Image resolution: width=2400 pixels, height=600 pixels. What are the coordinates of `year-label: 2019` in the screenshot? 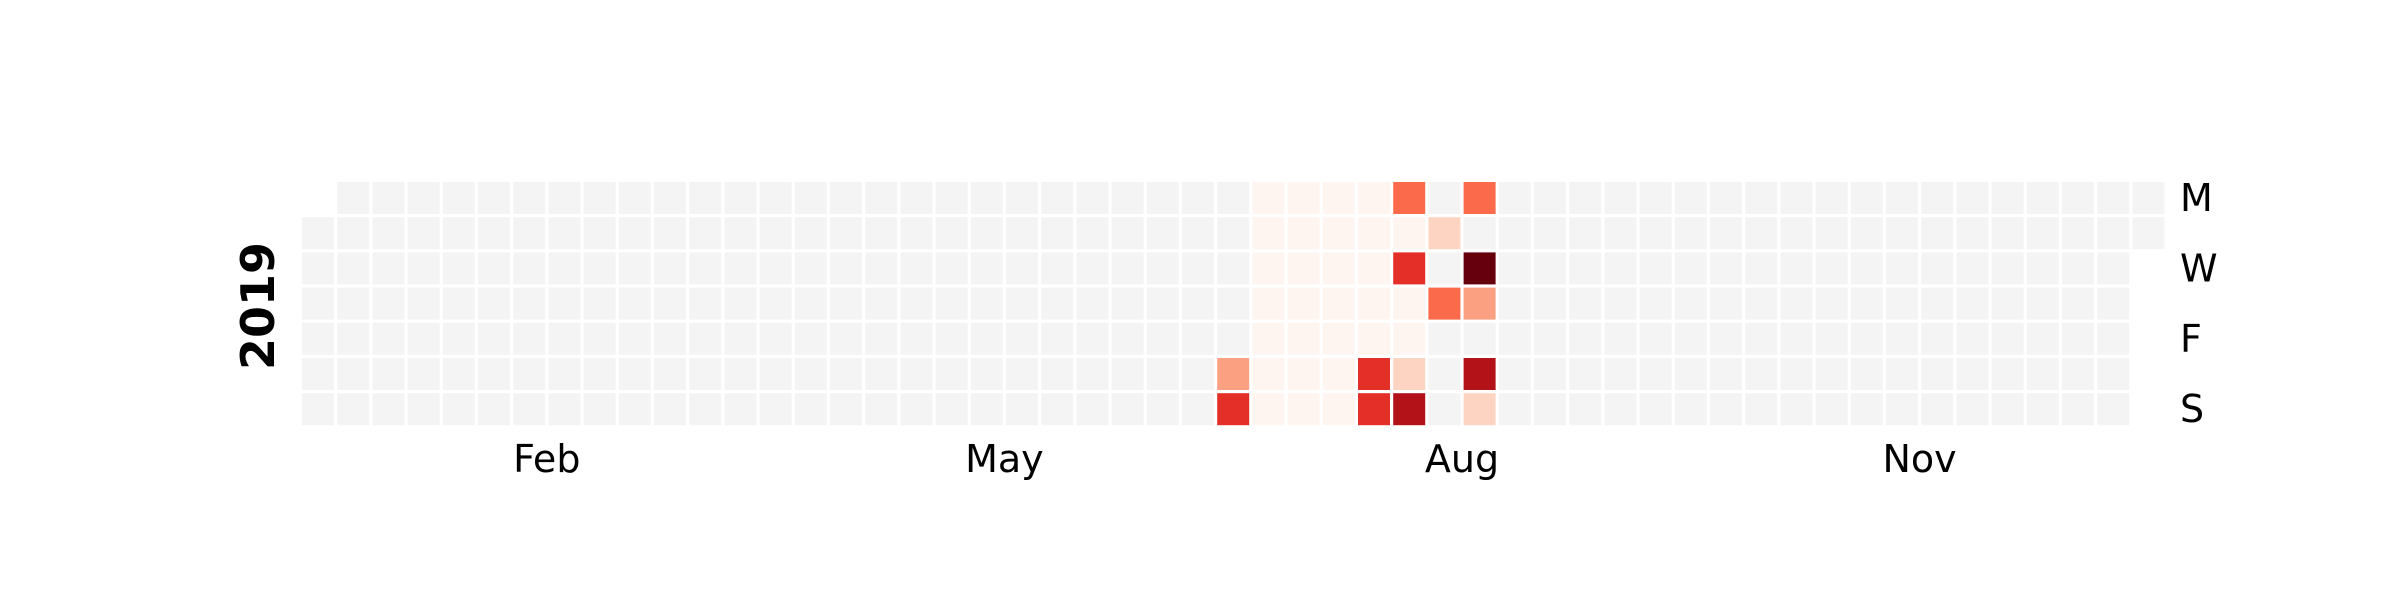 It's located at (258, 306).